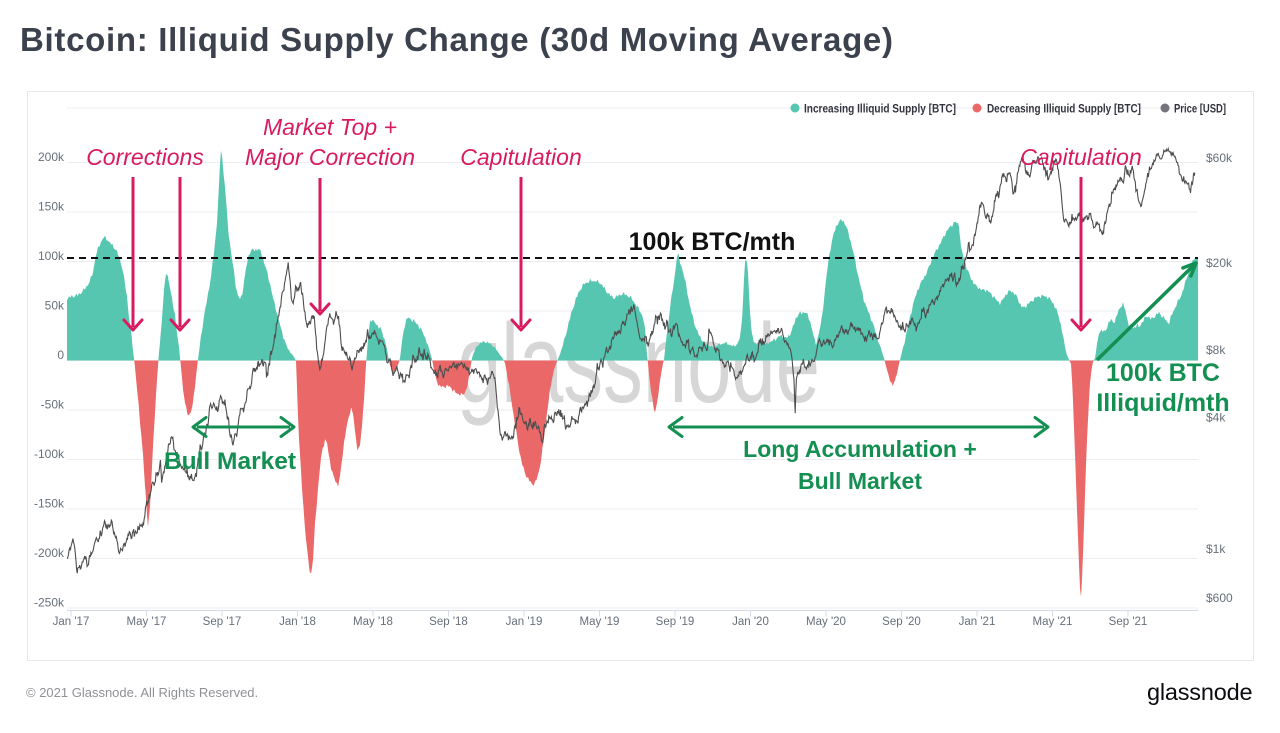 This screenshot has width=1280, height=733. What do you see at coordinates (880, 109) in the screenshot?
I see `svg-text:Increasing Illiquid Supply [BT: Increasing Illiquid Supply [BTC]` at bounding box center [880, 109].